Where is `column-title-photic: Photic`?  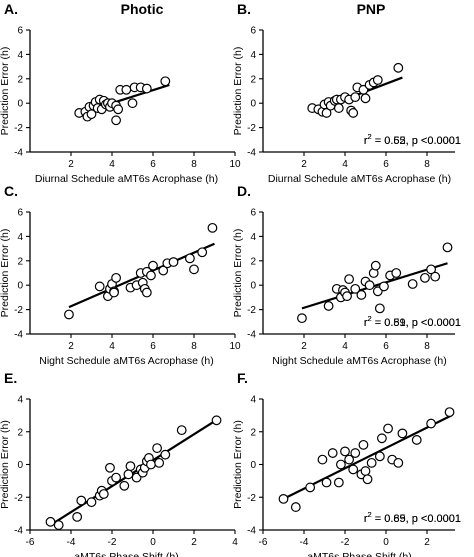 column-title-photic: Photic is located at coordinates (142, 9).